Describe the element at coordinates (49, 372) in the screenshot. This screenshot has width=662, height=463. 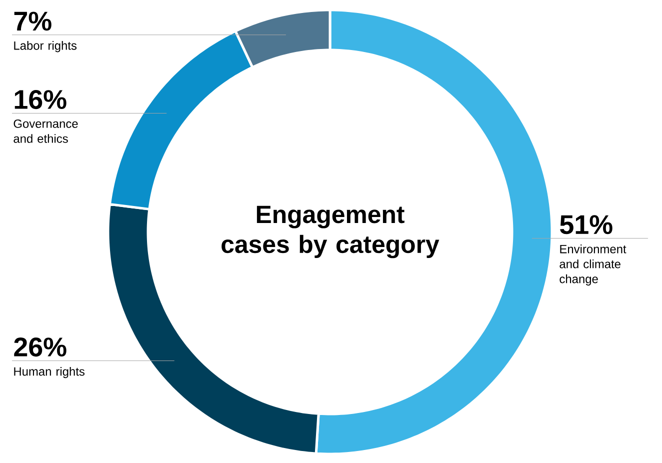
I see `slice-label: Human rights` at that location.